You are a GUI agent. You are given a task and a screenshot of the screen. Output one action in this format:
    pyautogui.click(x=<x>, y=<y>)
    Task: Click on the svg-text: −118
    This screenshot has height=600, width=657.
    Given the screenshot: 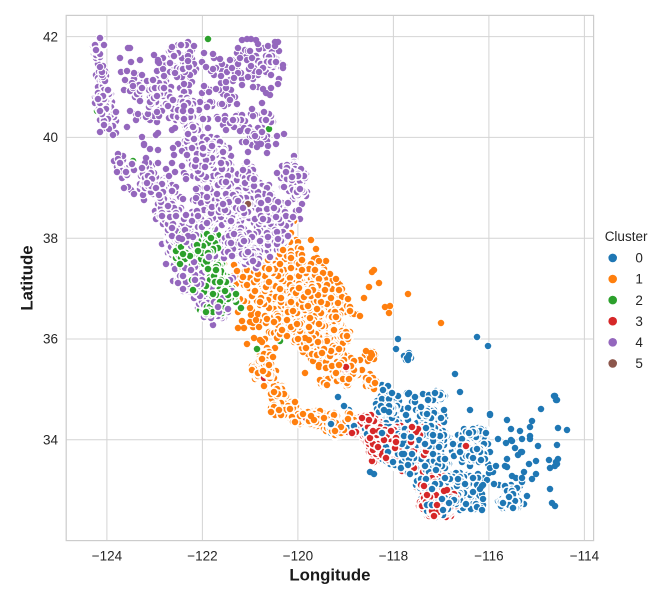 What is the action you would take?
    pyautogui.click(x=393, y=555)
    